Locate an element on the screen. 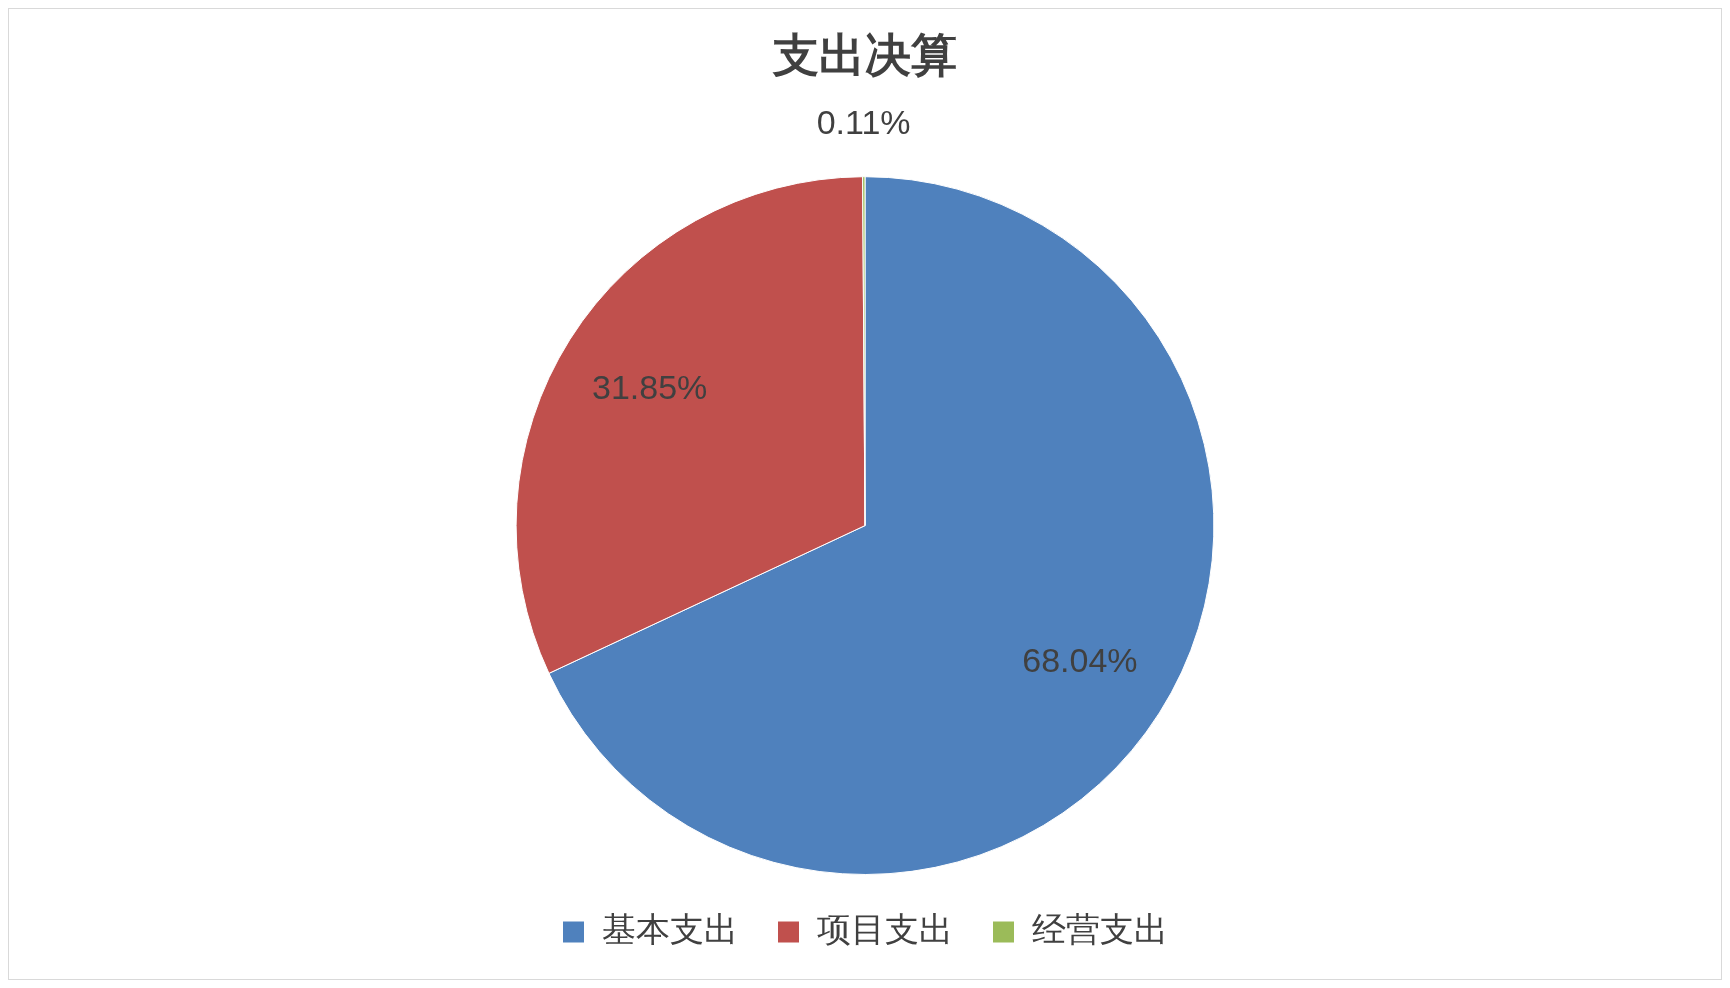  data-label: 31.85% is located at coordinates (649, 386).